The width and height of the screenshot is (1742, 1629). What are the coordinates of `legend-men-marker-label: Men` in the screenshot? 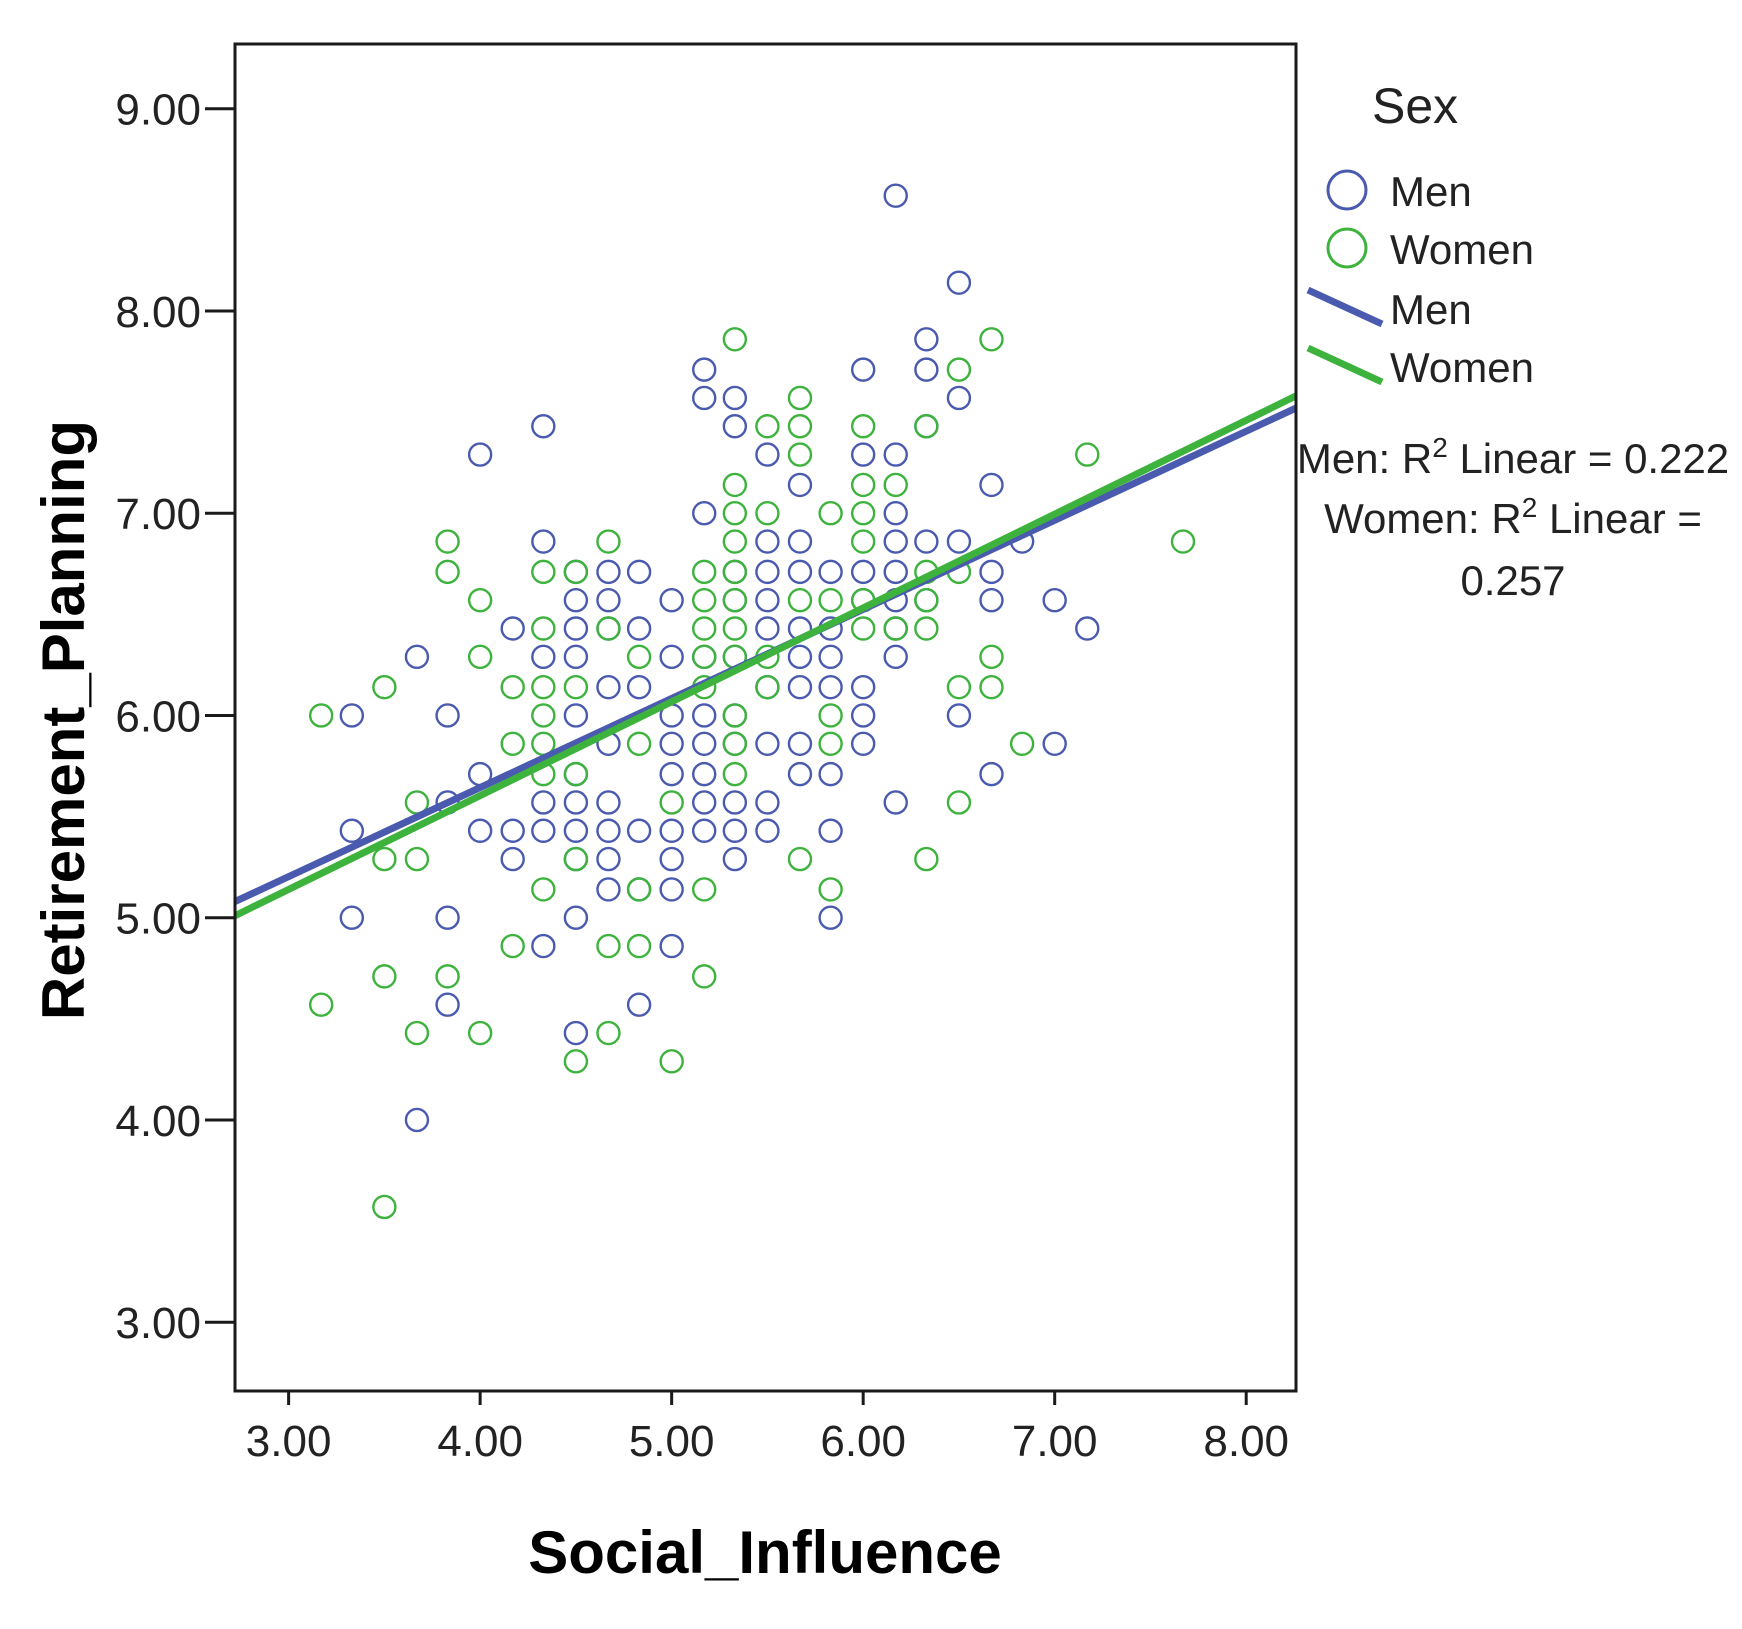 It's located at (1431, 191).